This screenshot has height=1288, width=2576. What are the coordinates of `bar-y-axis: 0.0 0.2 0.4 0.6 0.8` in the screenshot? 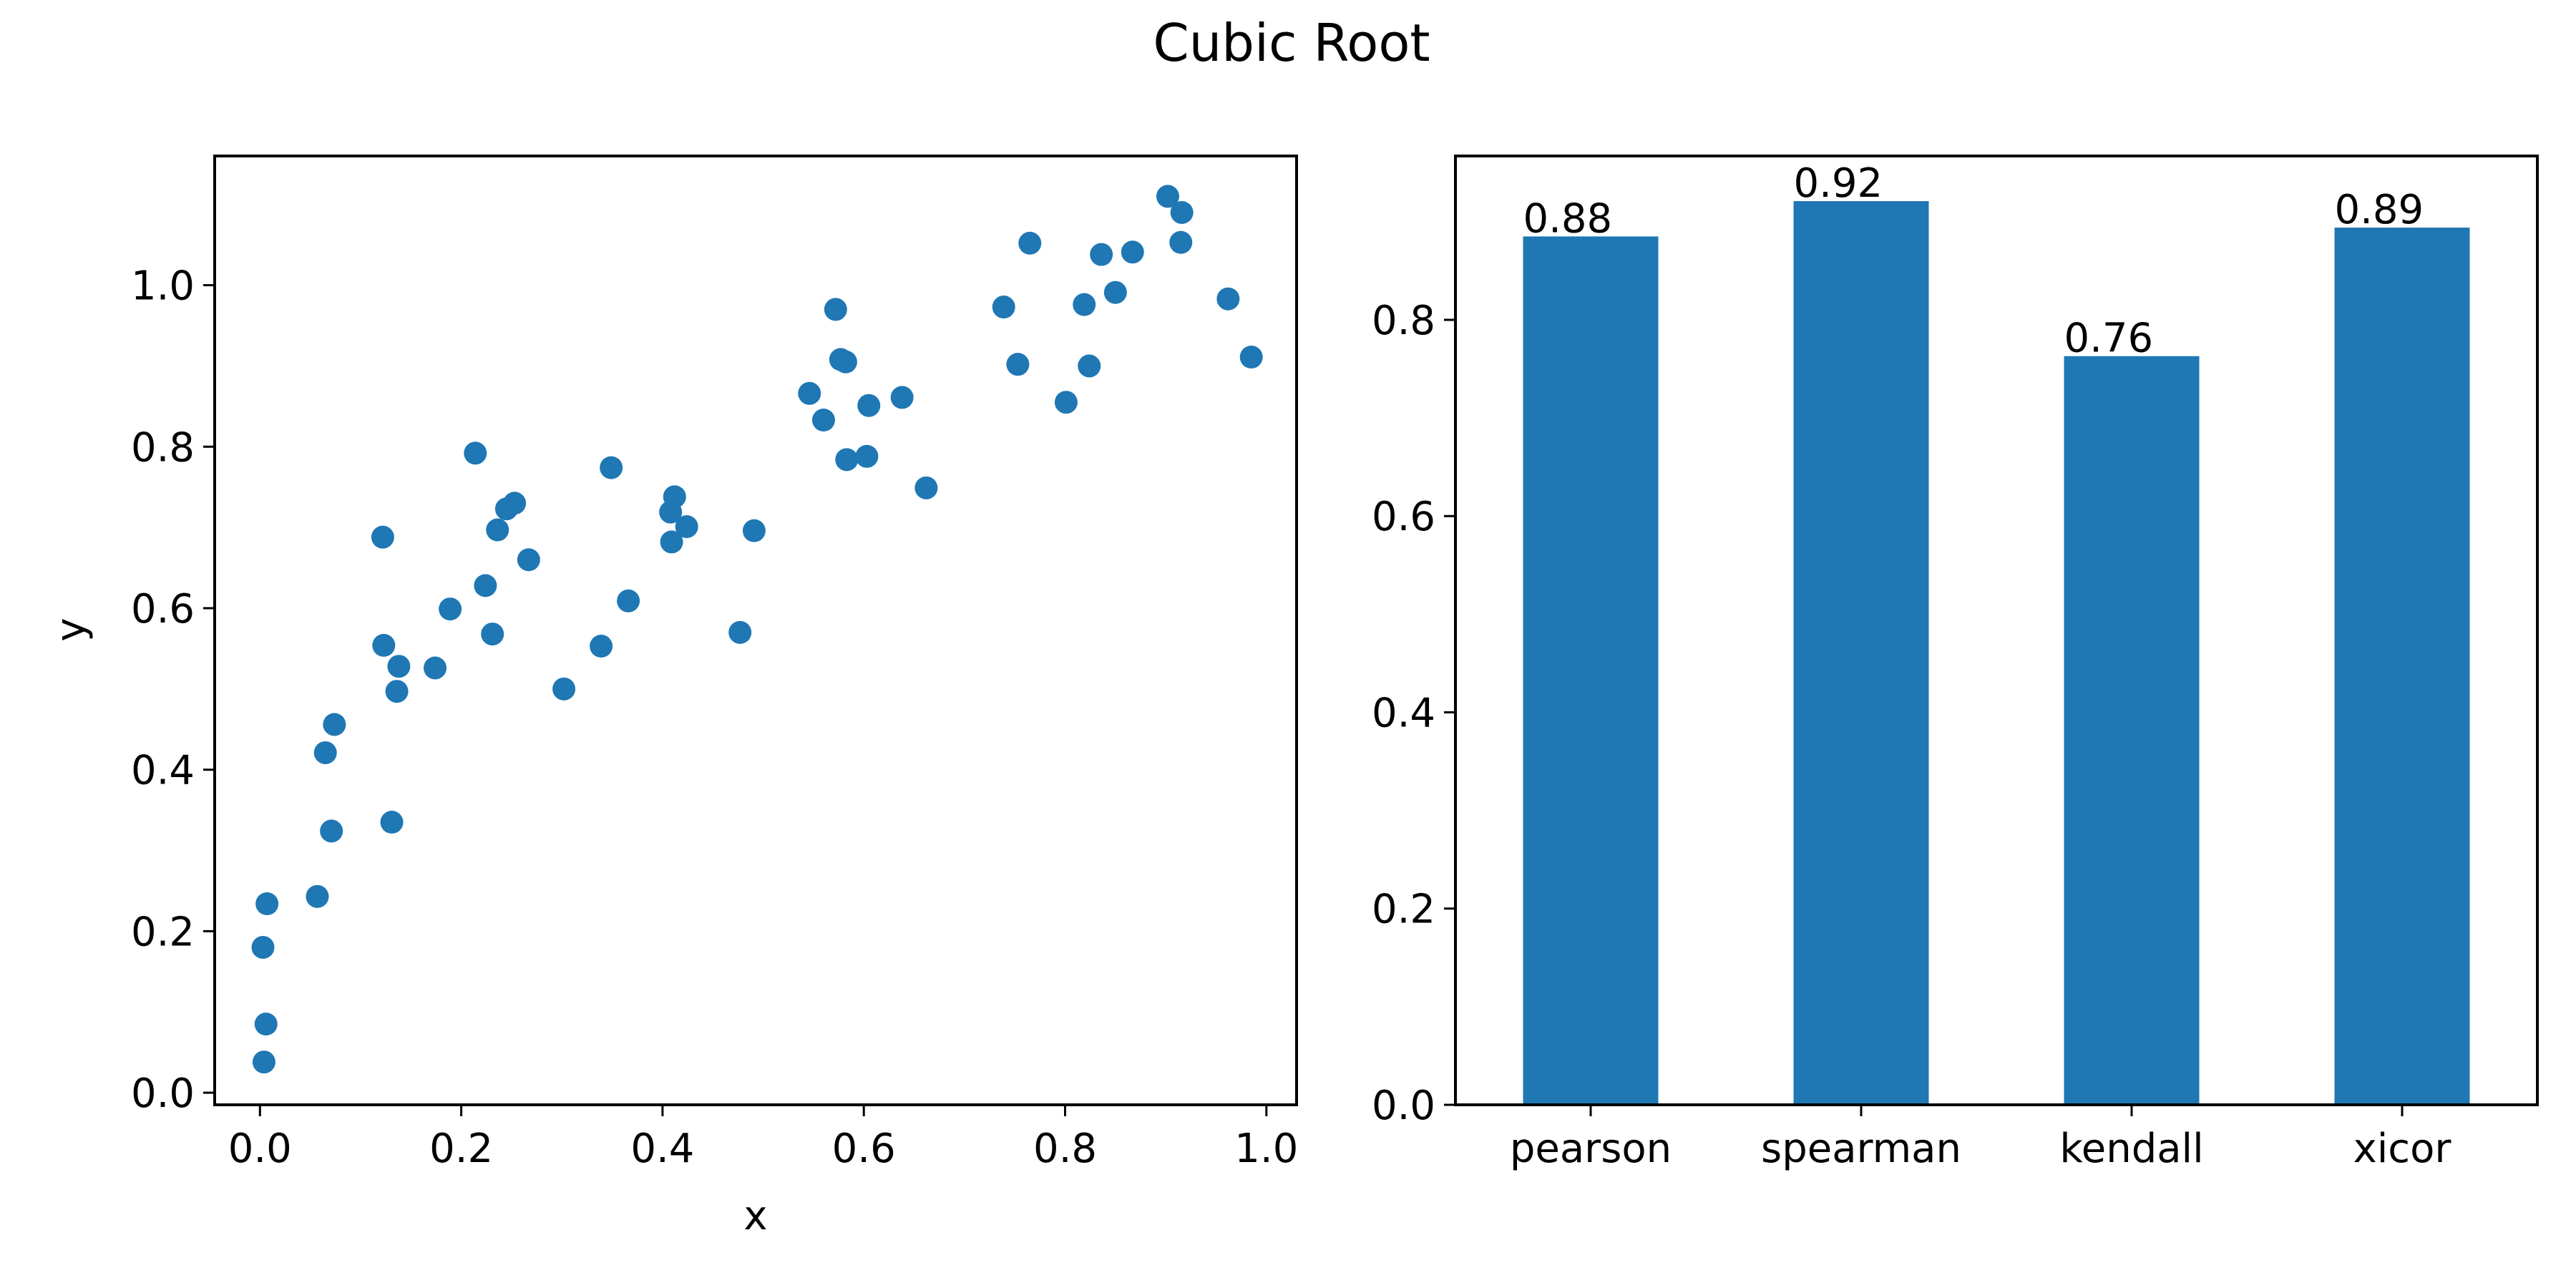 It's located at (1413, 713).